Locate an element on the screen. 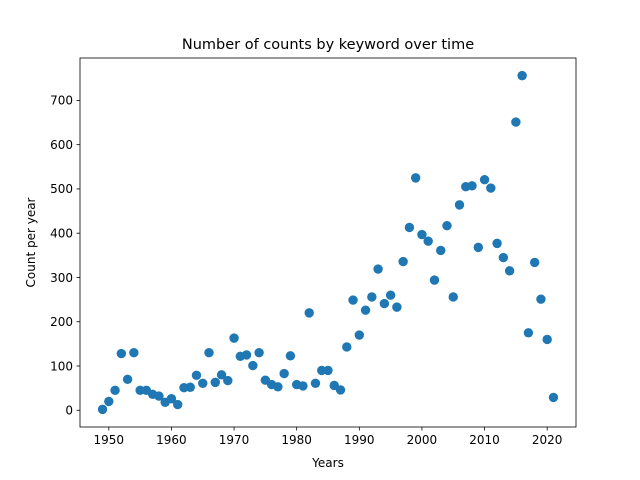 This screenshot has width=640, height=480. x-tick-label: 1980 is located at coordinates (296, 440).